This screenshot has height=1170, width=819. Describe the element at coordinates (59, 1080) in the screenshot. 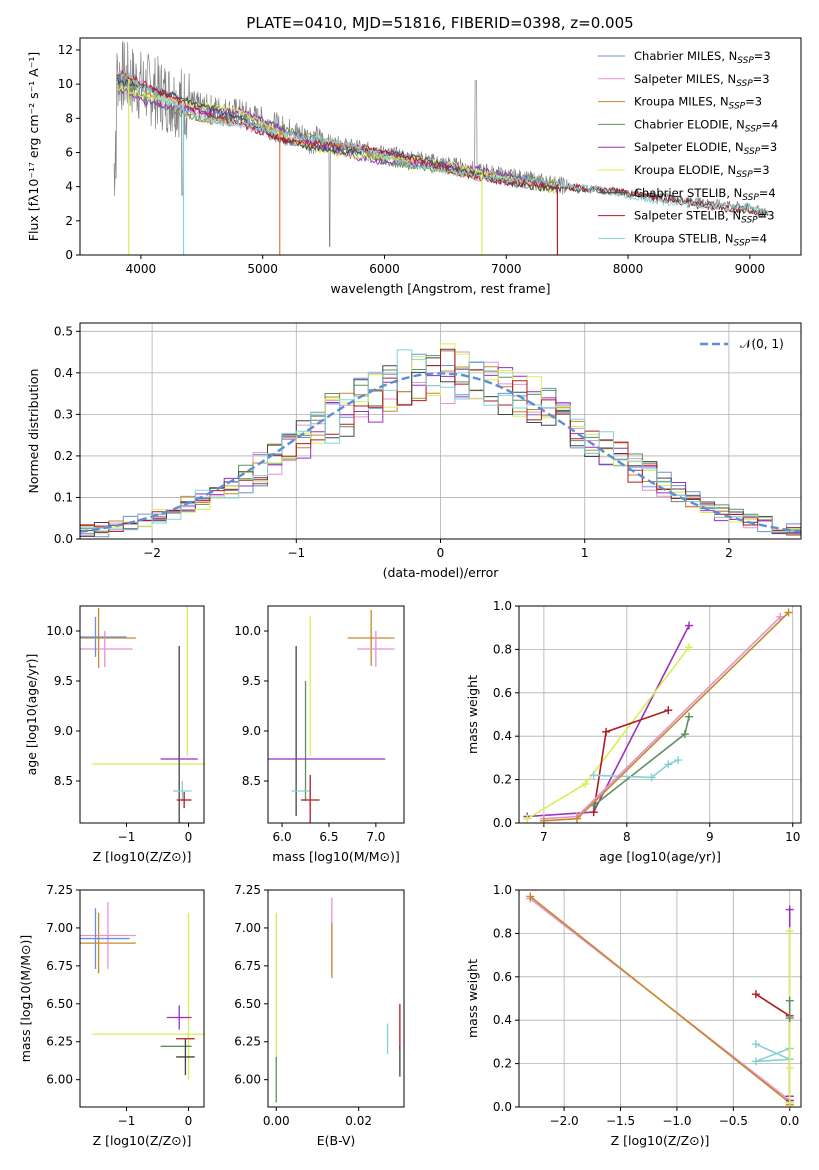

I see `y-tick-label: 6.00` at that location.